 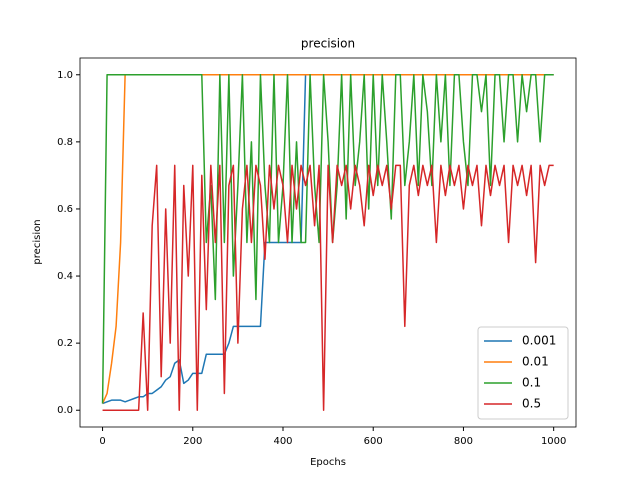 What do you see at coordinates (65, 410) in the screenshot?
I see `y-tick-label: 0.0` at bounding box center [65, 410].